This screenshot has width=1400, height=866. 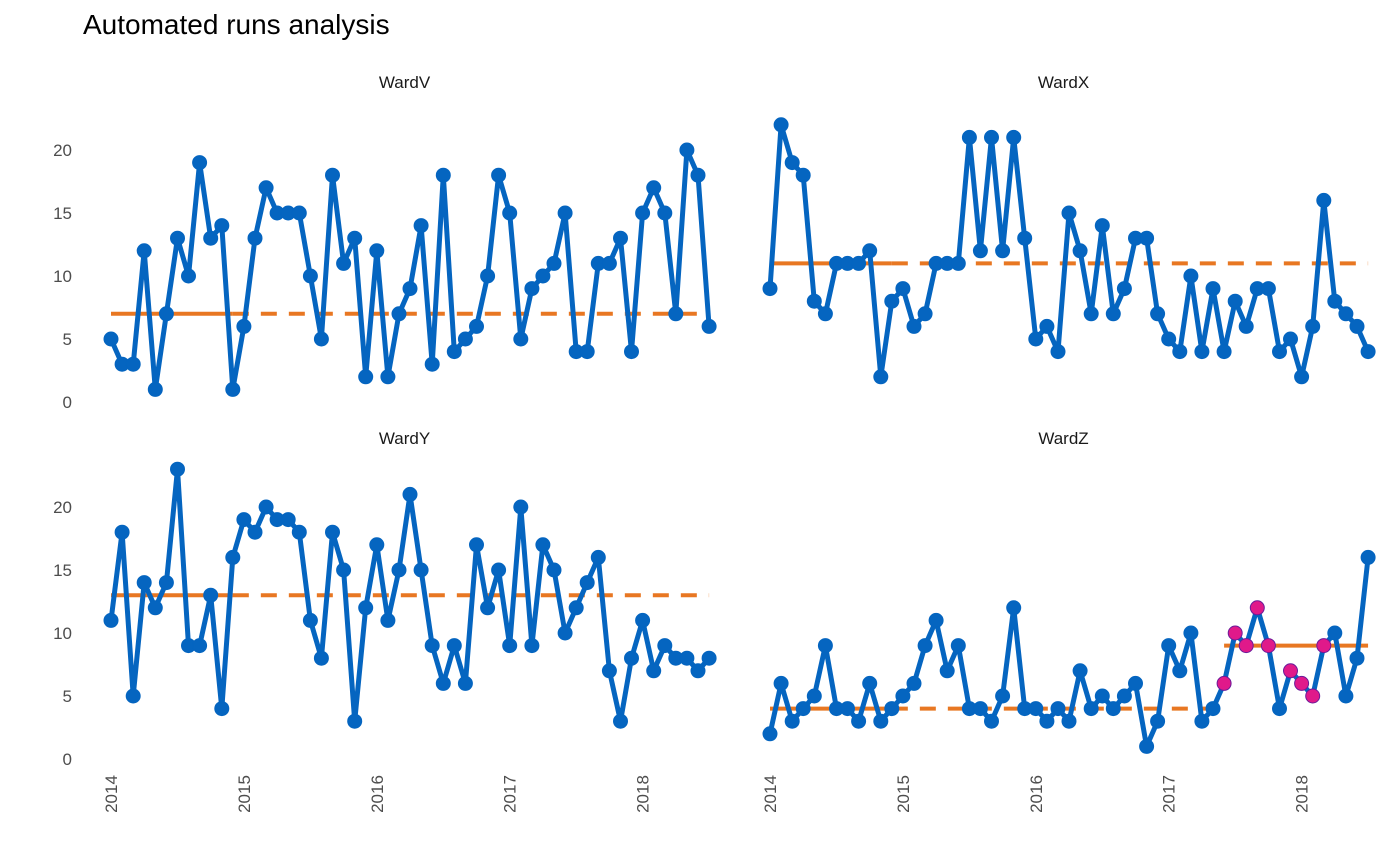 I want to click on panel-label-wardx: WardX, so click(x=1063, y=82).